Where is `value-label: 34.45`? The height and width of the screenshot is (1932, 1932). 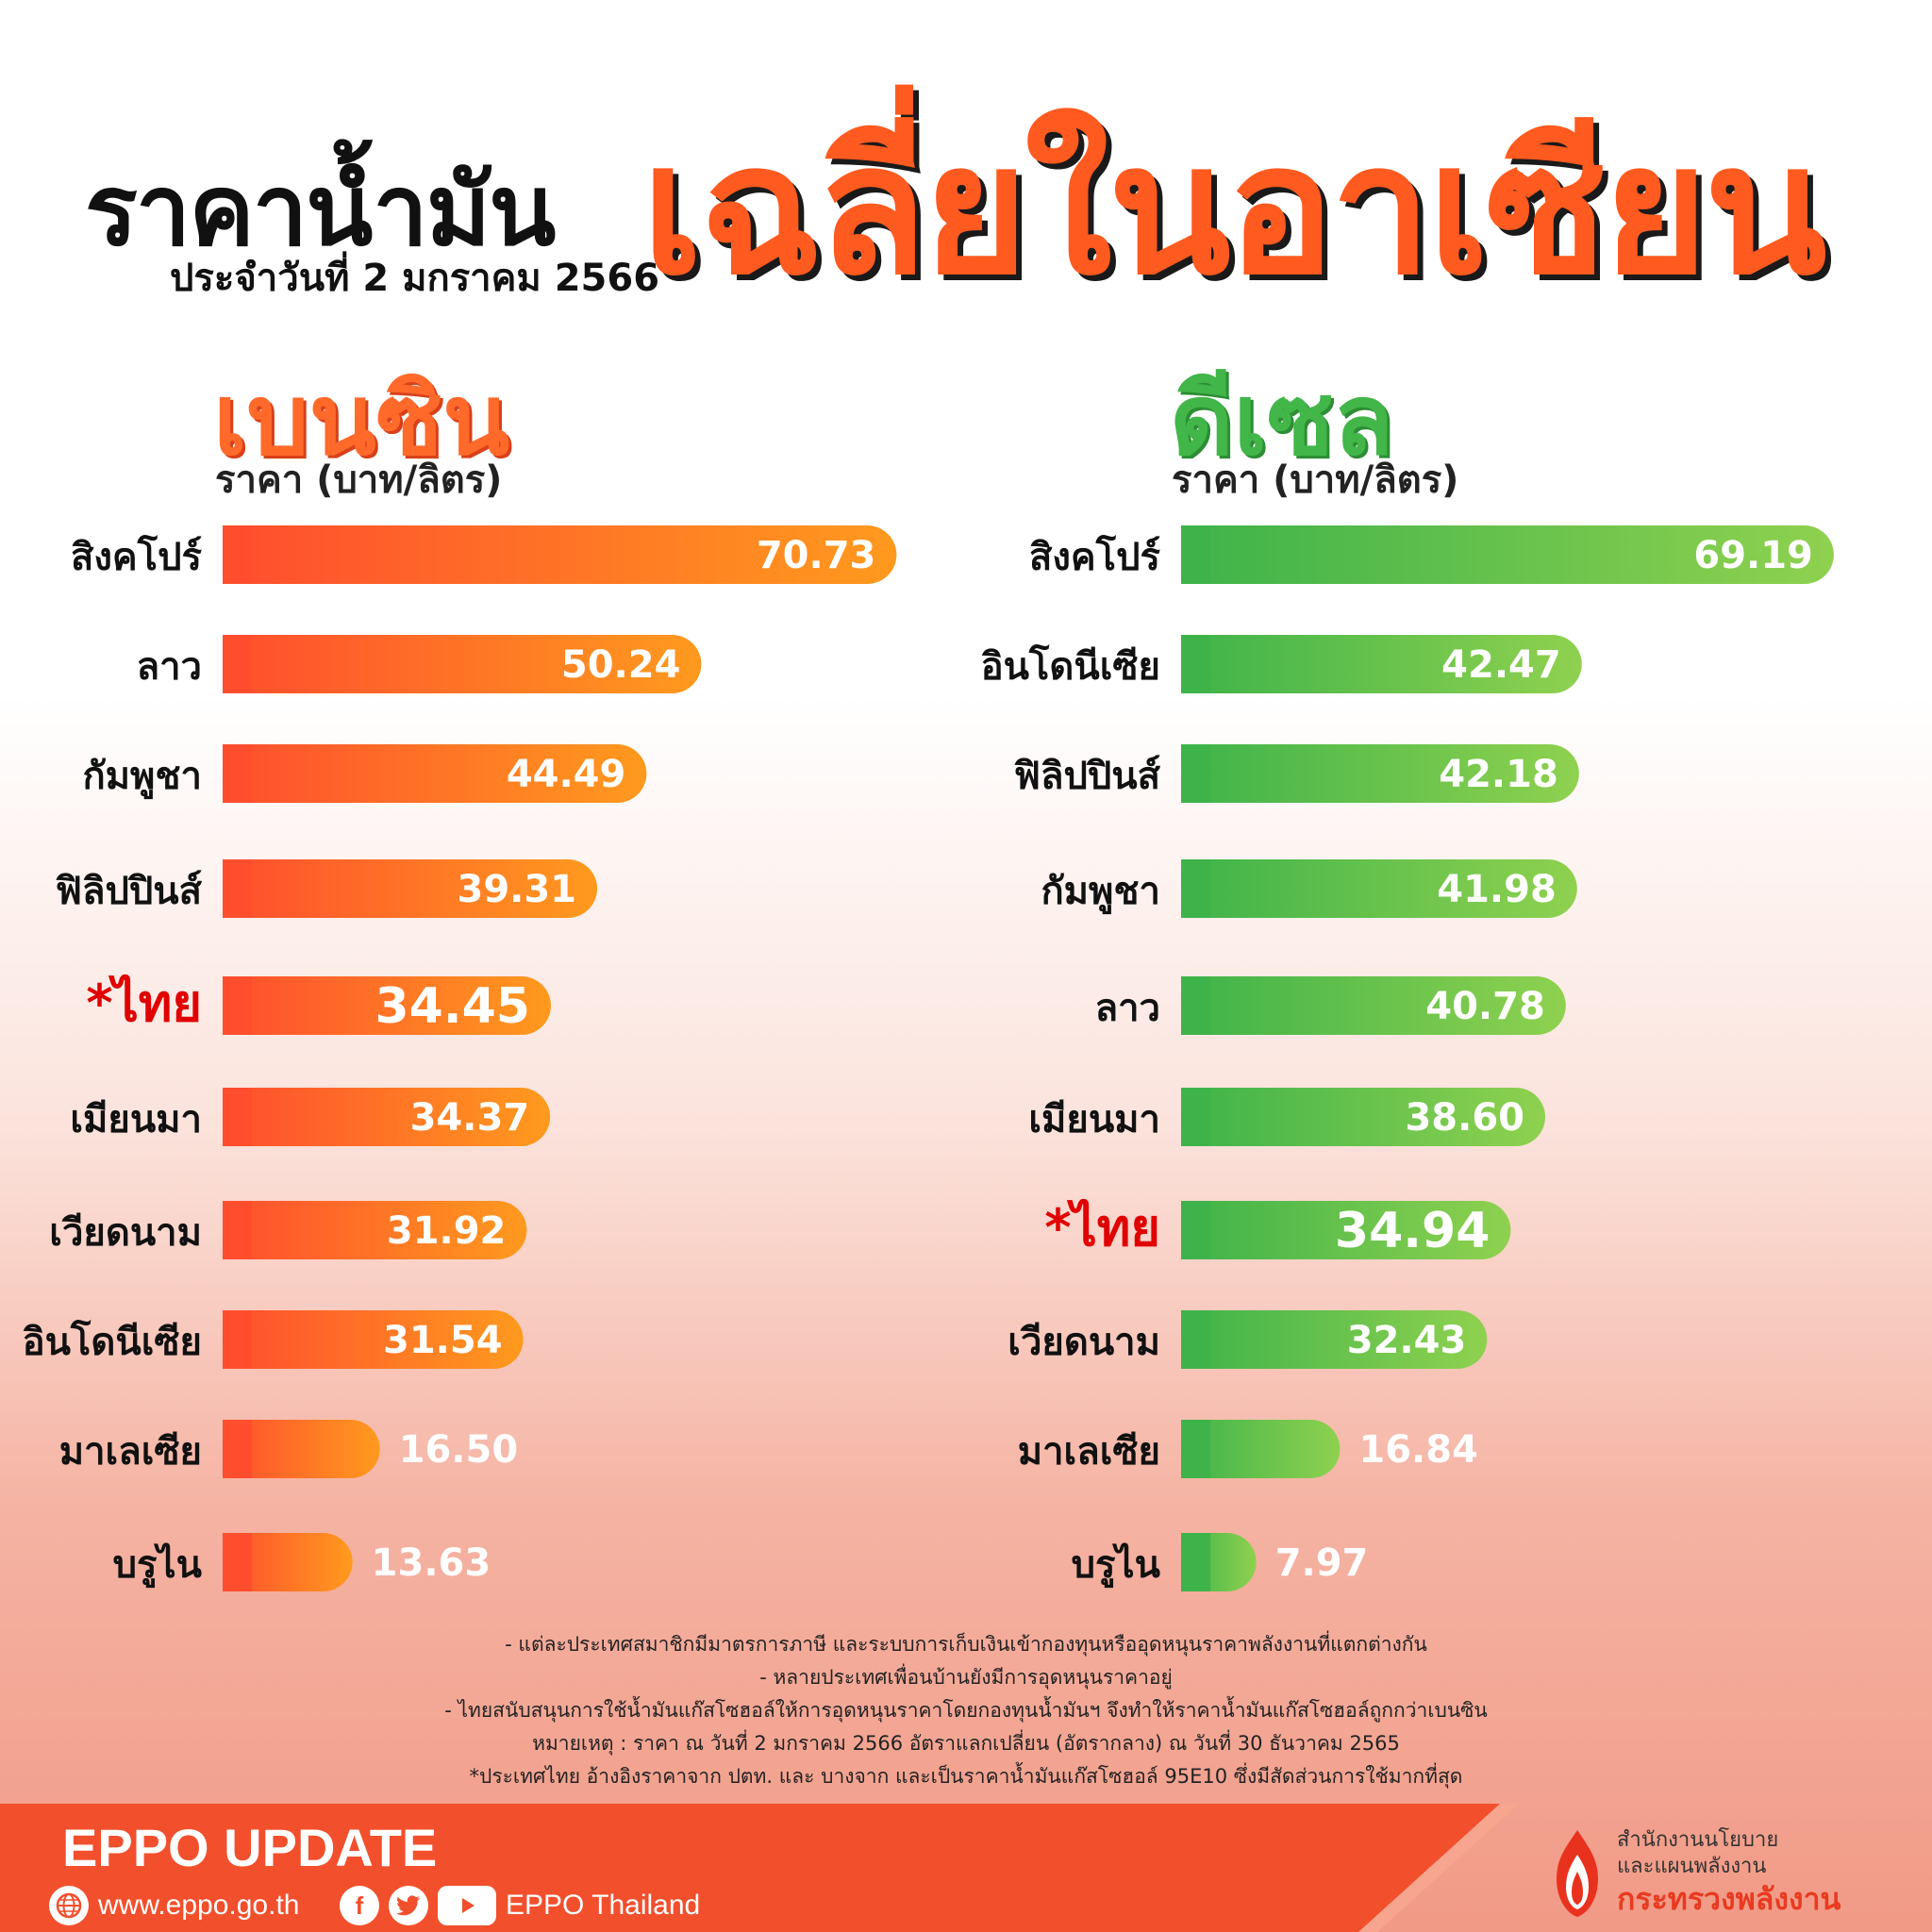
value-label: 34.45 is located at coordinates (452, 1006).